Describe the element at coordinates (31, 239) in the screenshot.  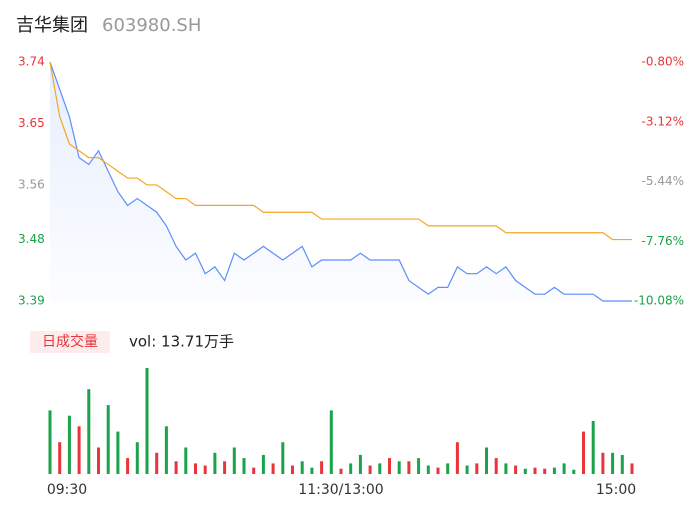
I see `y-tick-label: 3.48` at that location.